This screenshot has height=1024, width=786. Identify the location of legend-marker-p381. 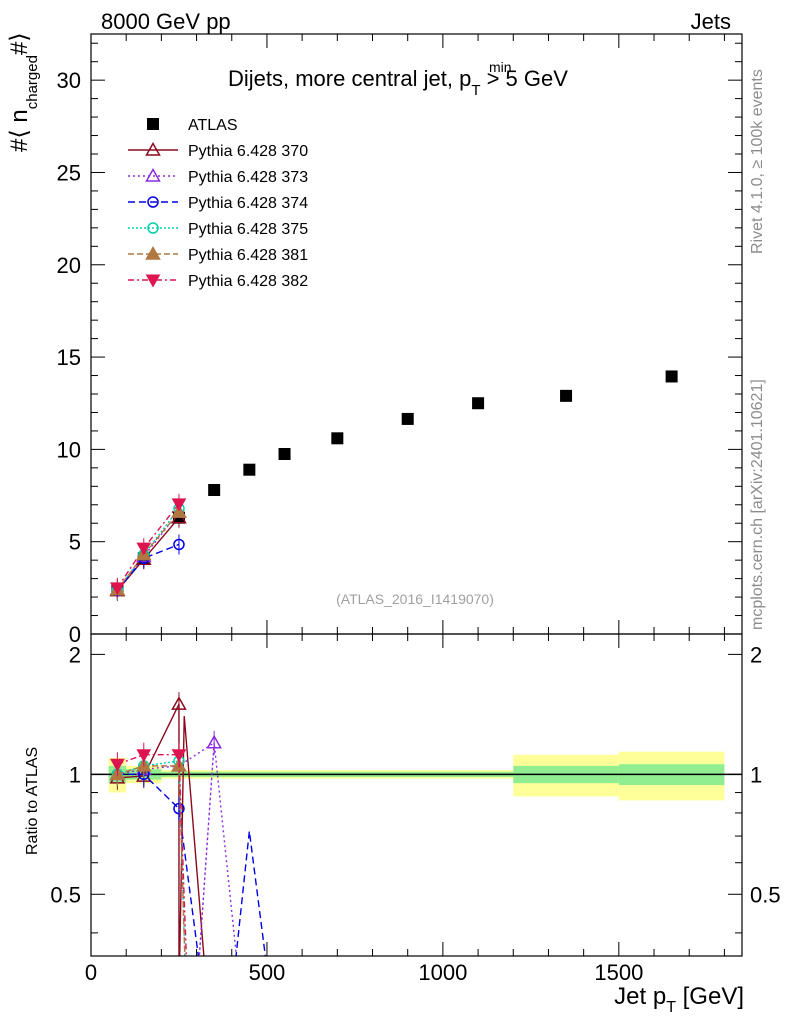
(153, 252).